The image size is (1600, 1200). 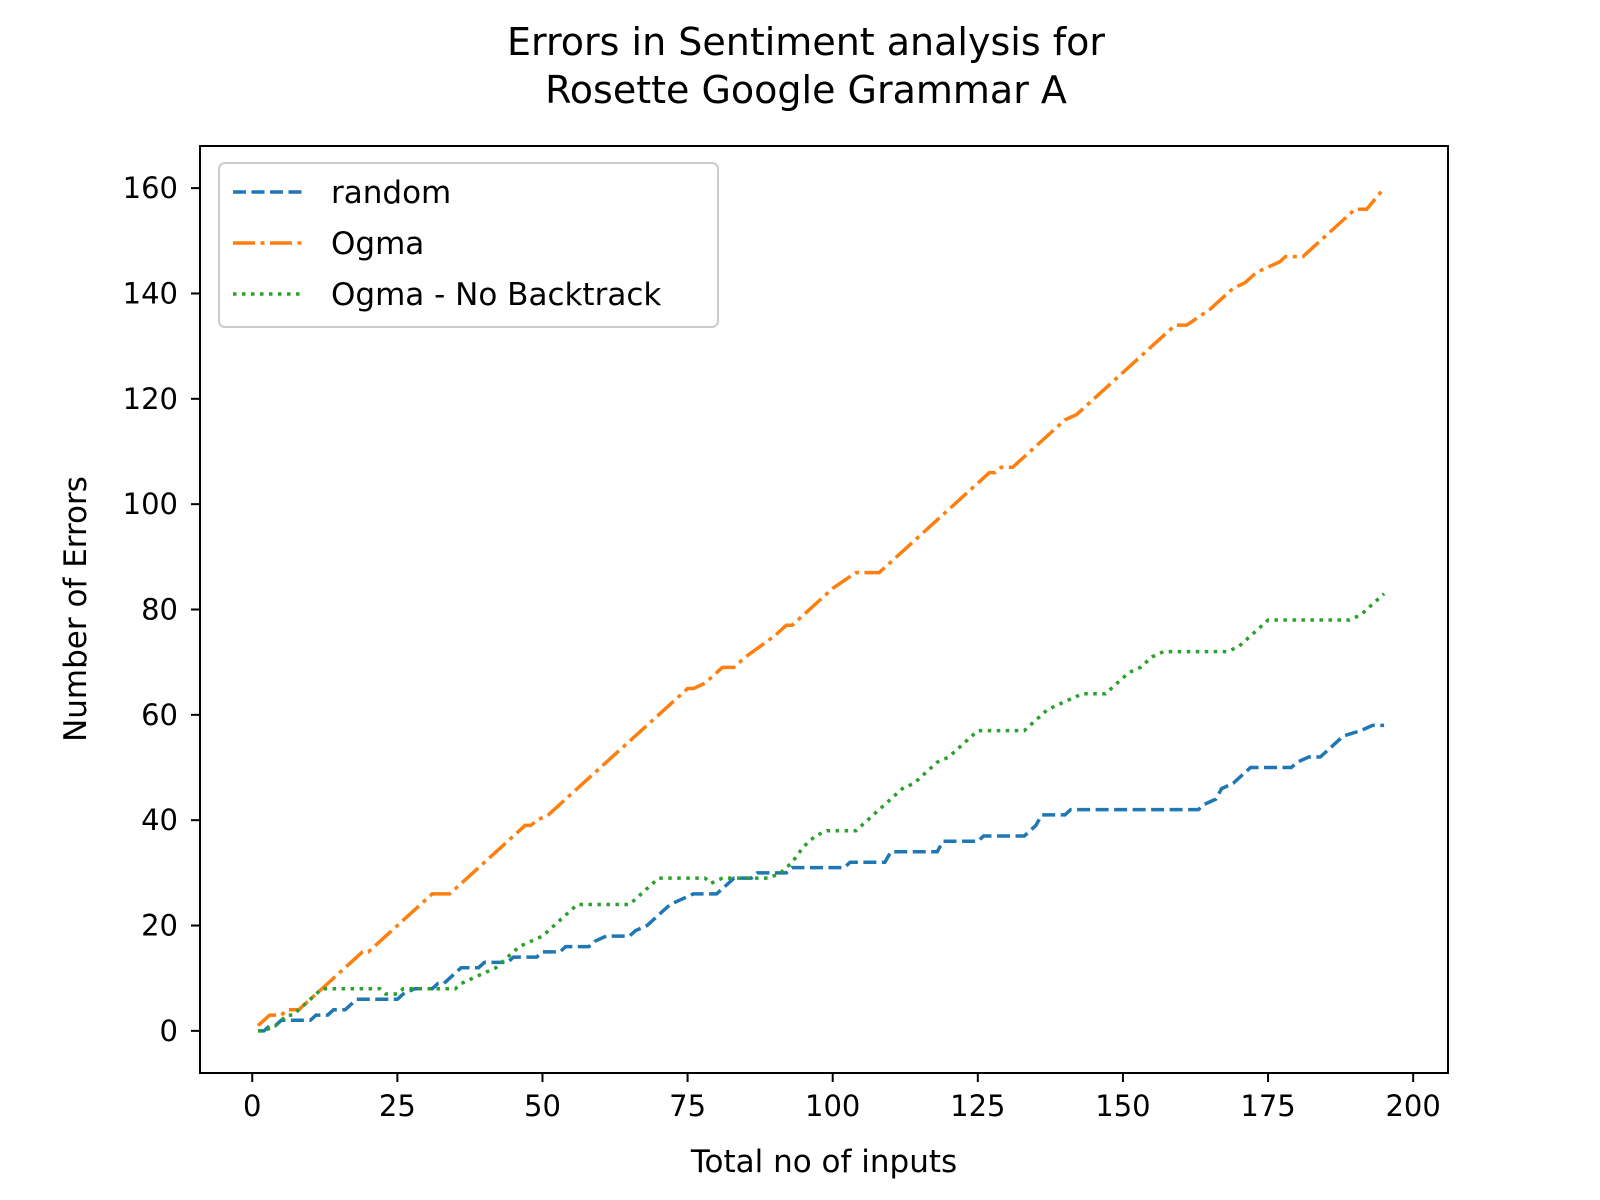 I want to click on legend-box, so click(x=468, y=245).